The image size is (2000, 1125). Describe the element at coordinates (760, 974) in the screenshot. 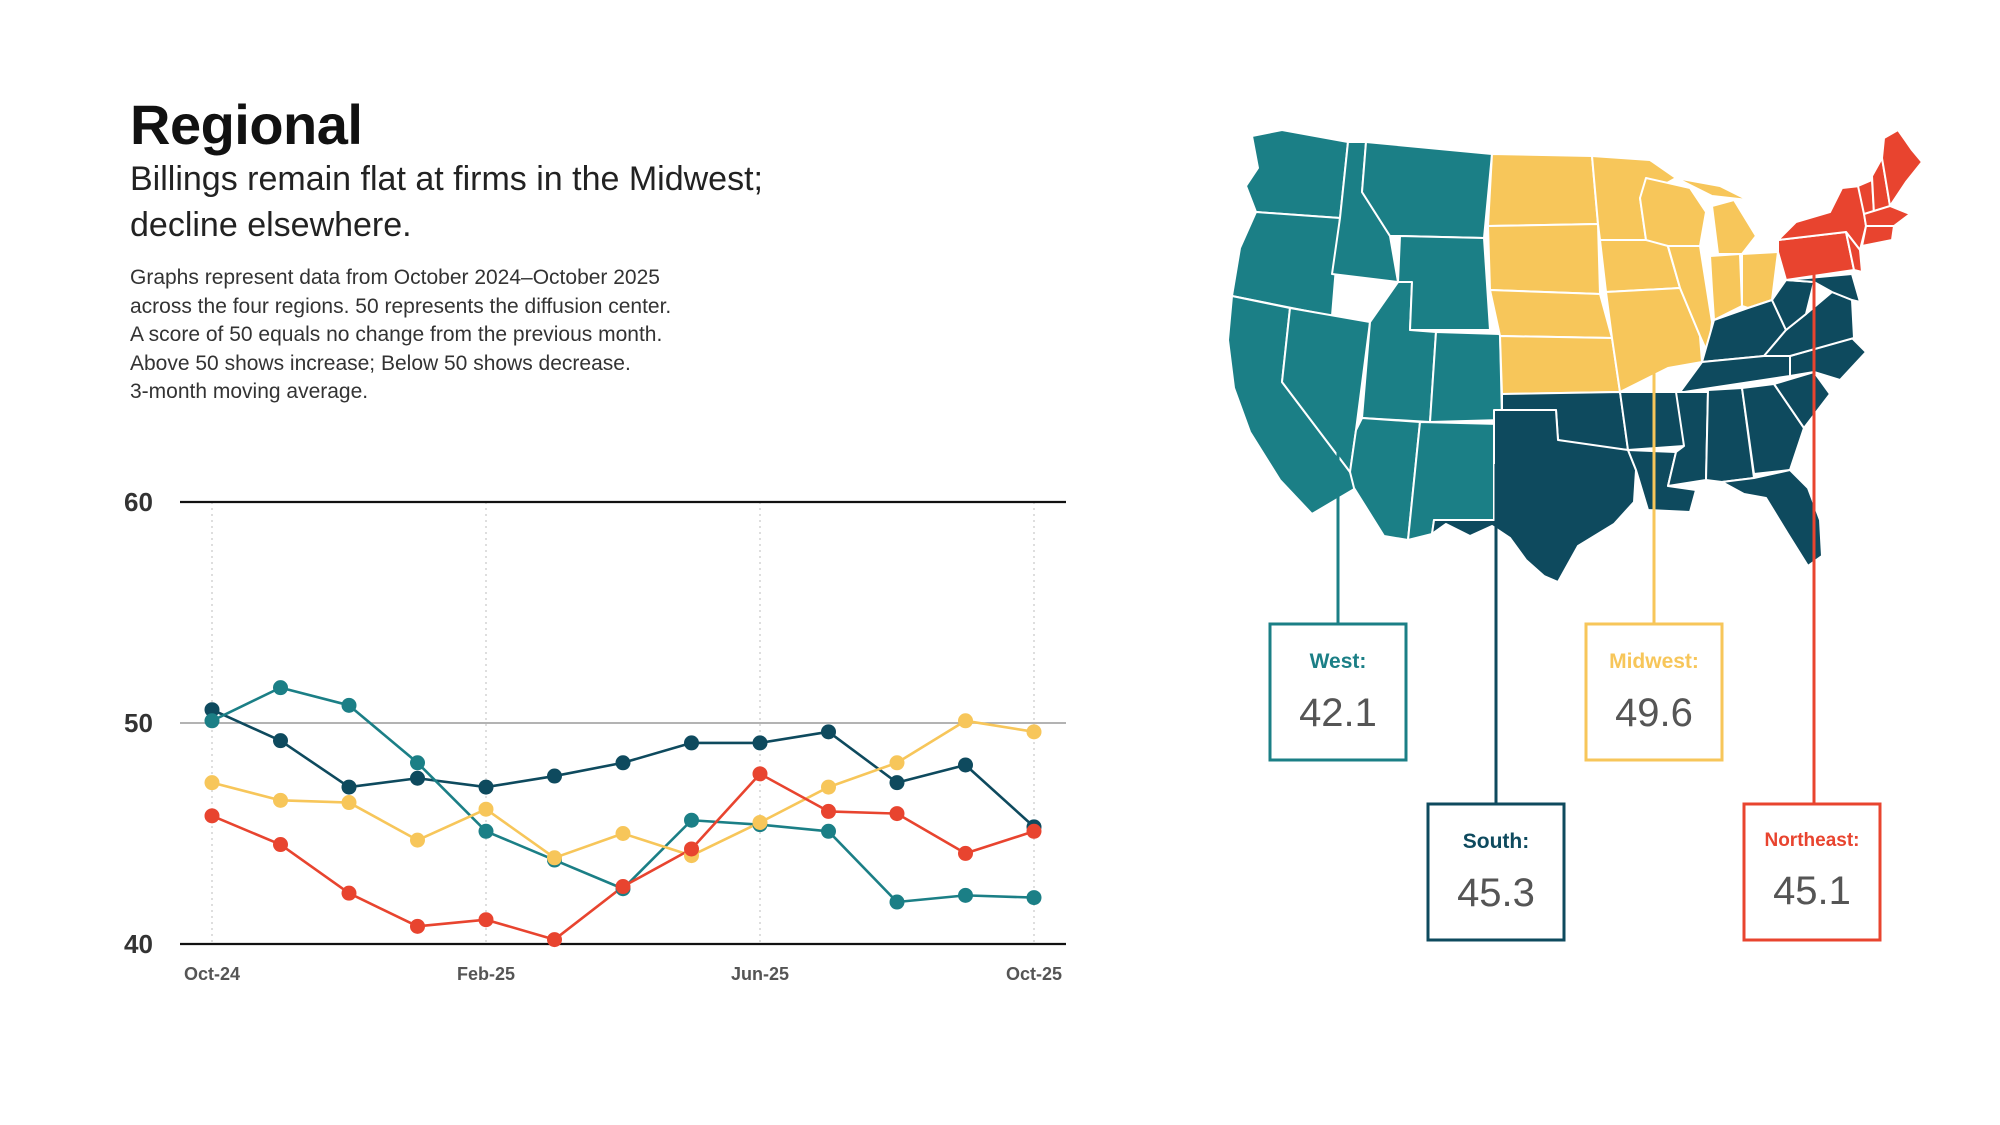

I see `x-tick-label: Jun-25` at that location.